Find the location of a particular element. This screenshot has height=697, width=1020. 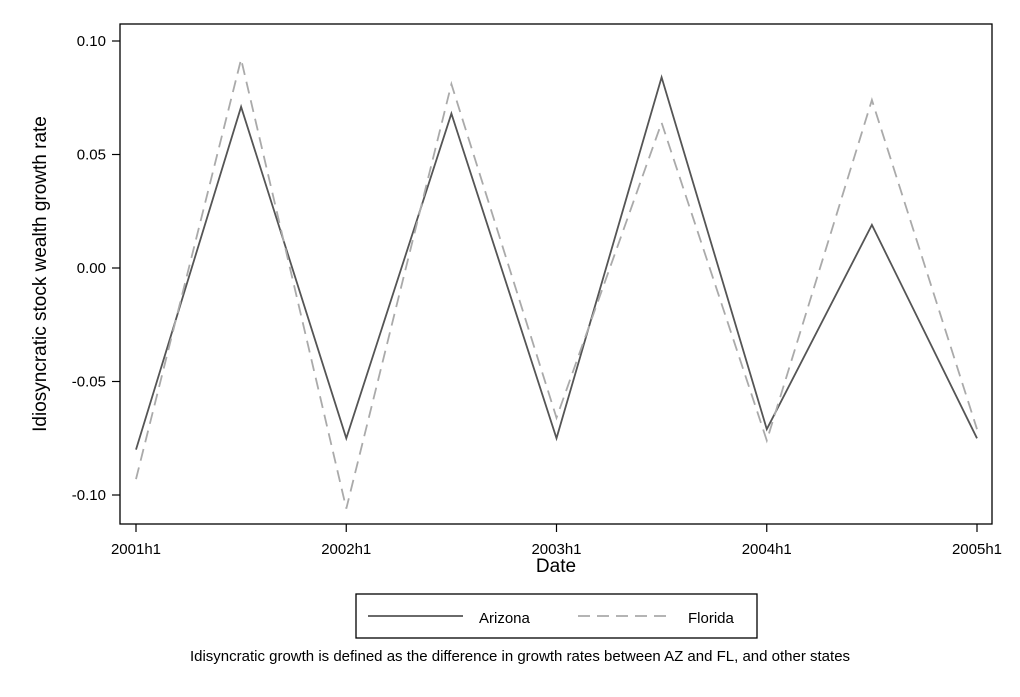

legend-label-florida: Florida is located at coordinates (711, 618).